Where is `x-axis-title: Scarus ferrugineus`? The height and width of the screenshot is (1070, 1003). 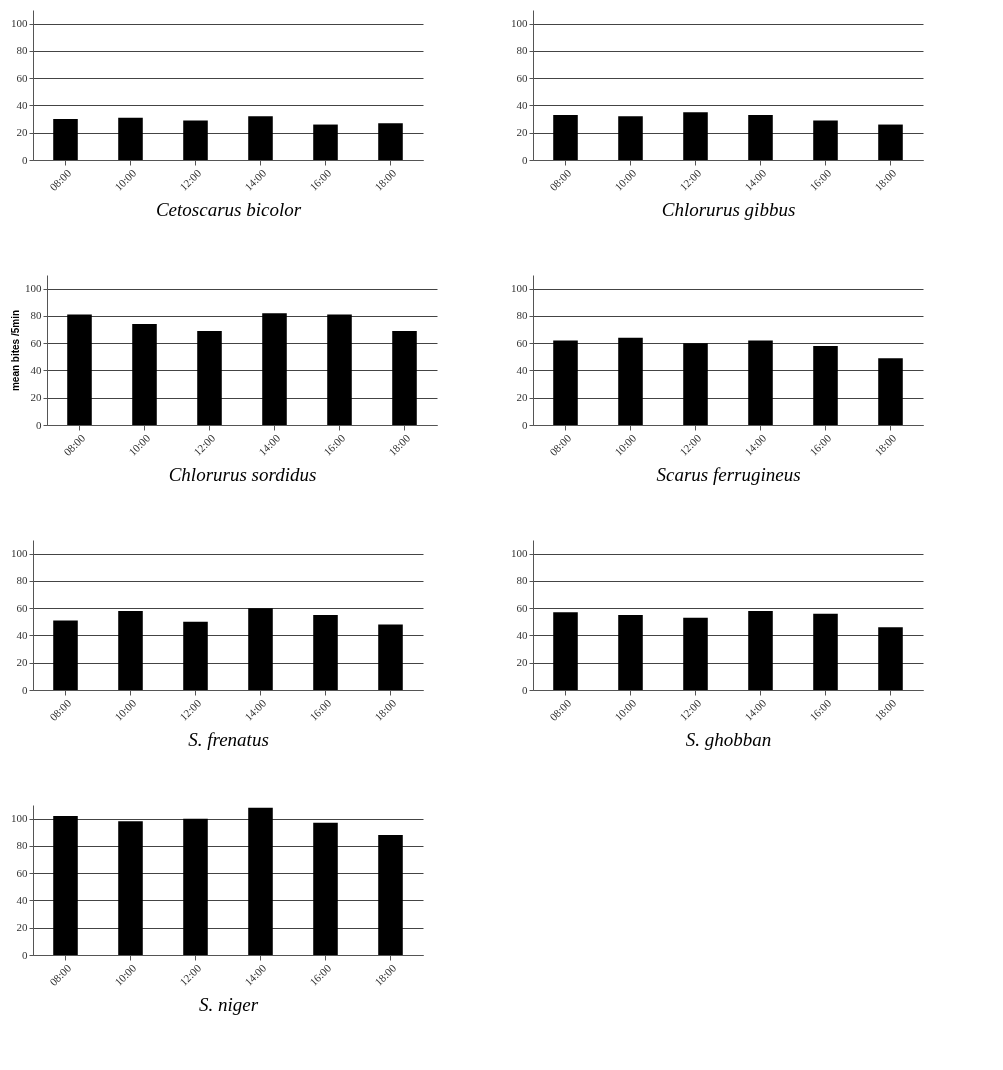 x-axis-title: Scarus ferrugineus is located at coordinates (728, 474).